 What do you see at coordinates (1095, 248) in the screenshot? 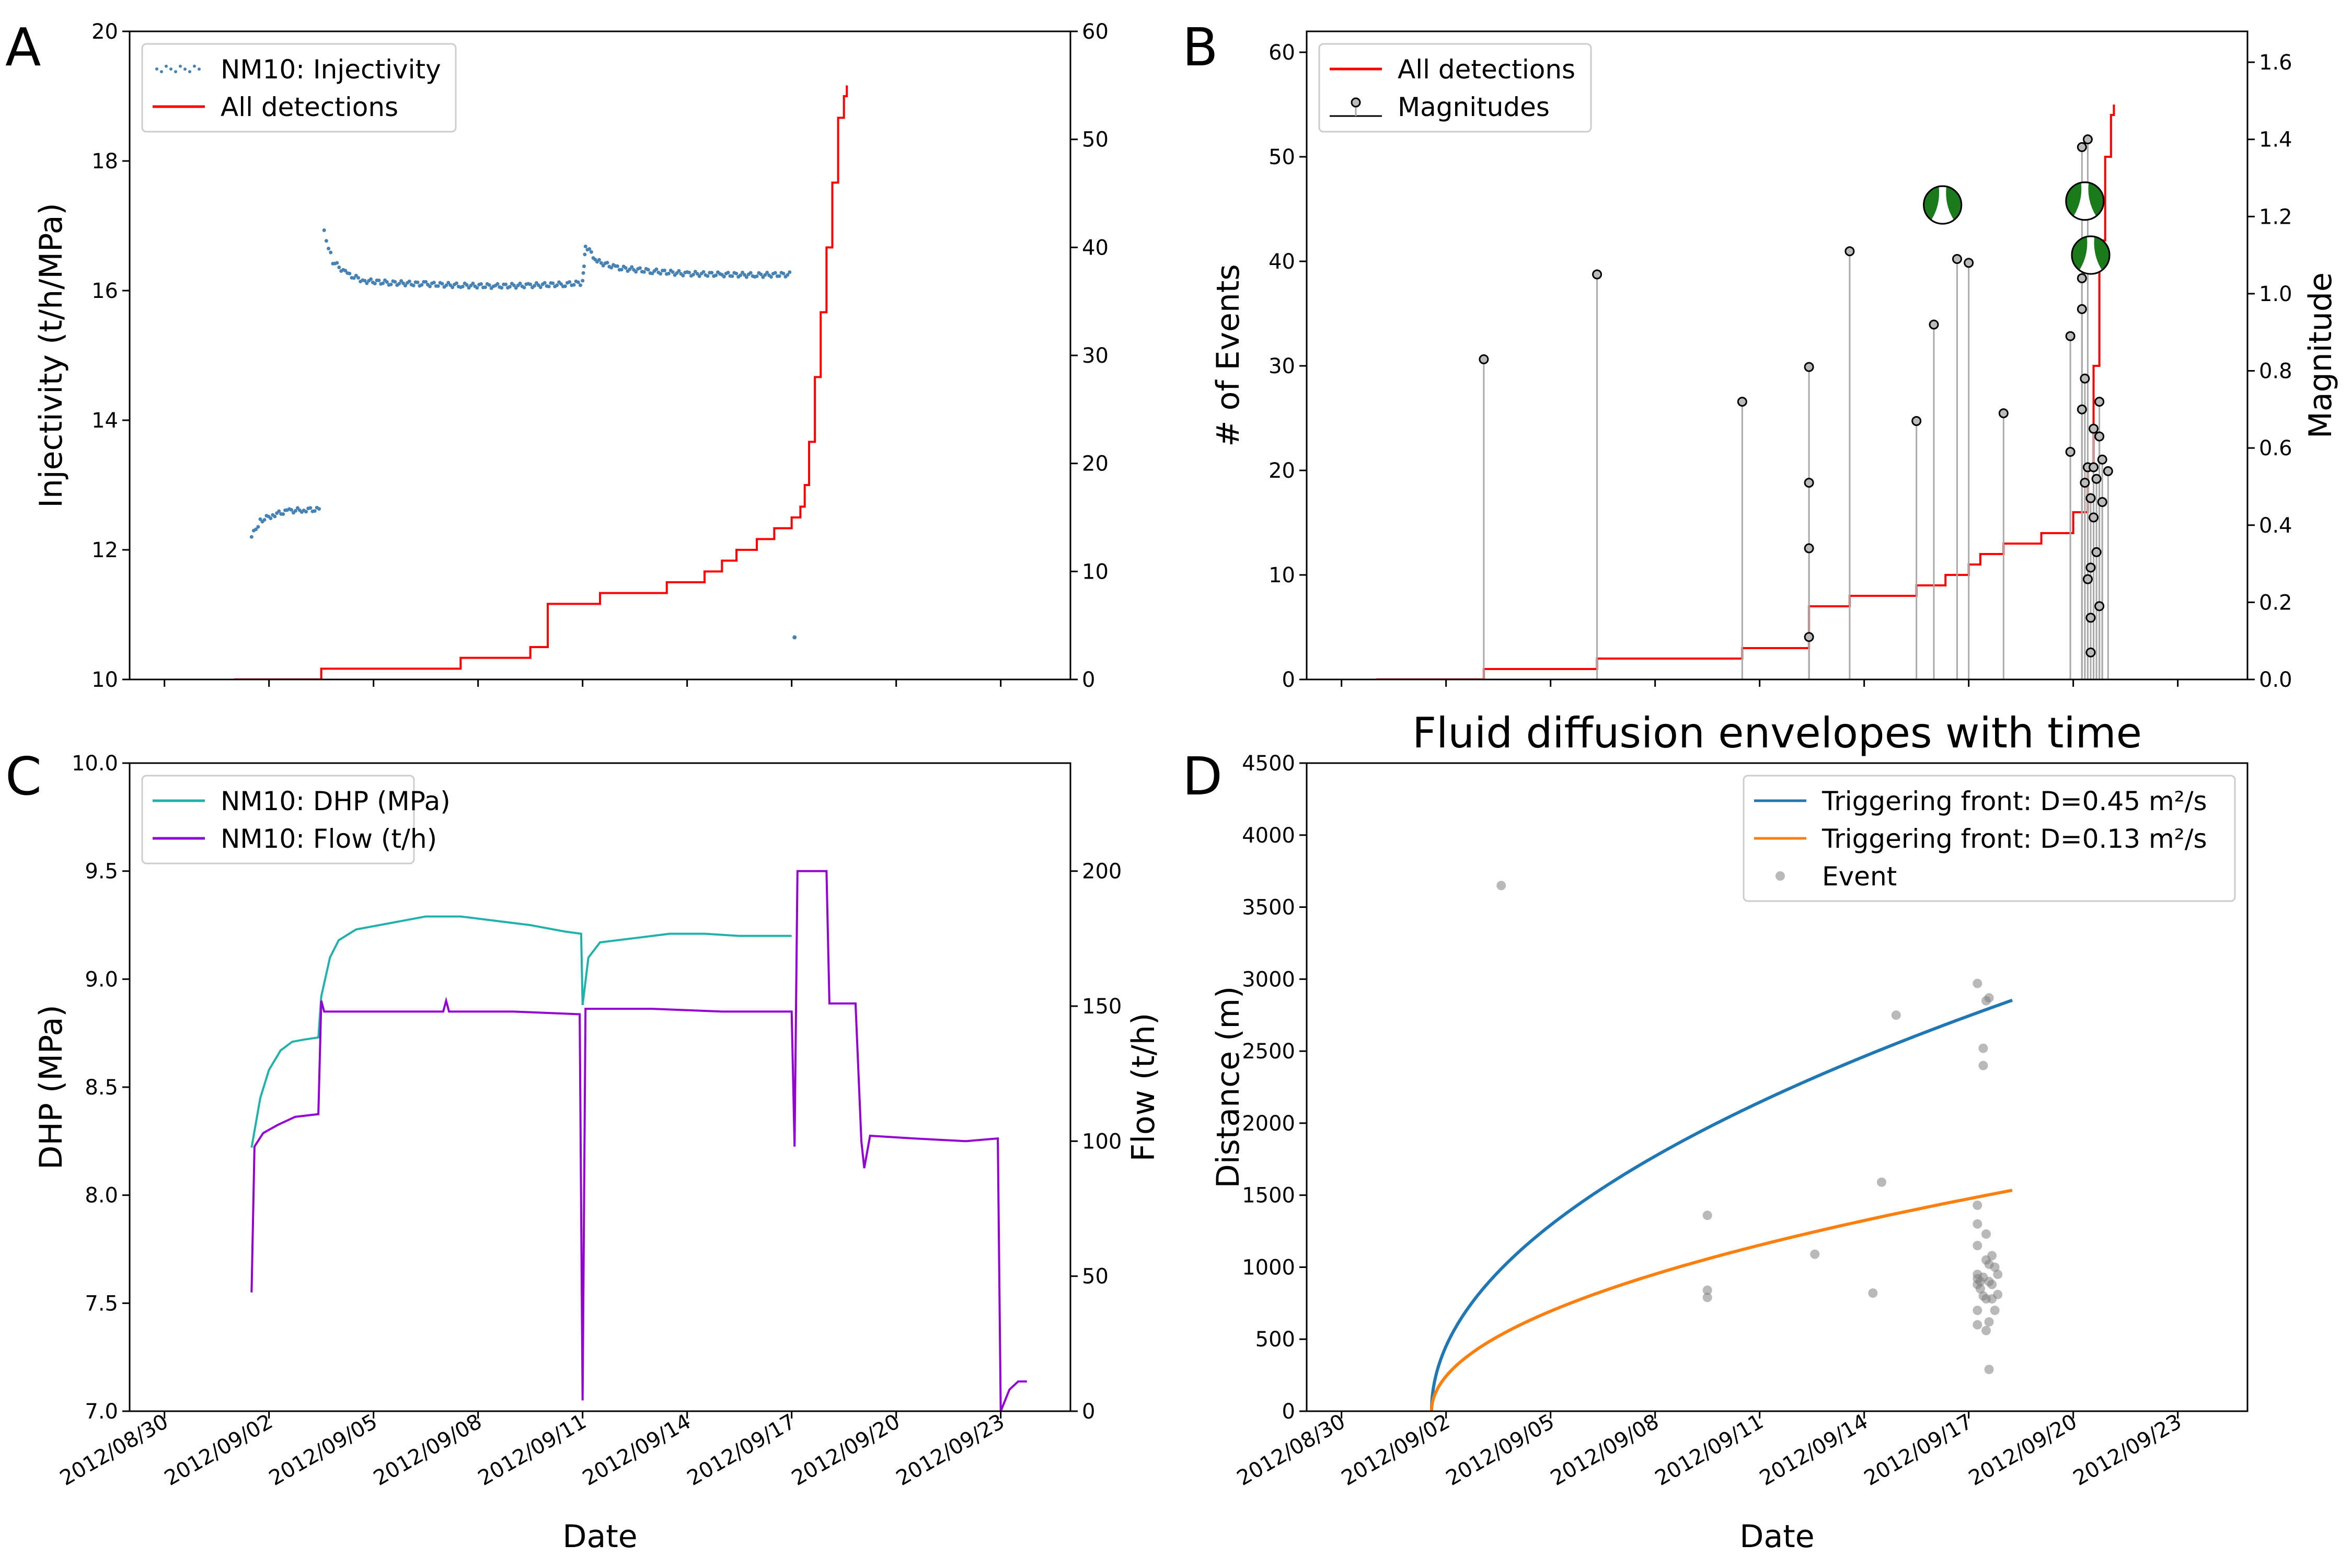
I see `y2-tick-label: 40` at bounding box center [1095, 248].